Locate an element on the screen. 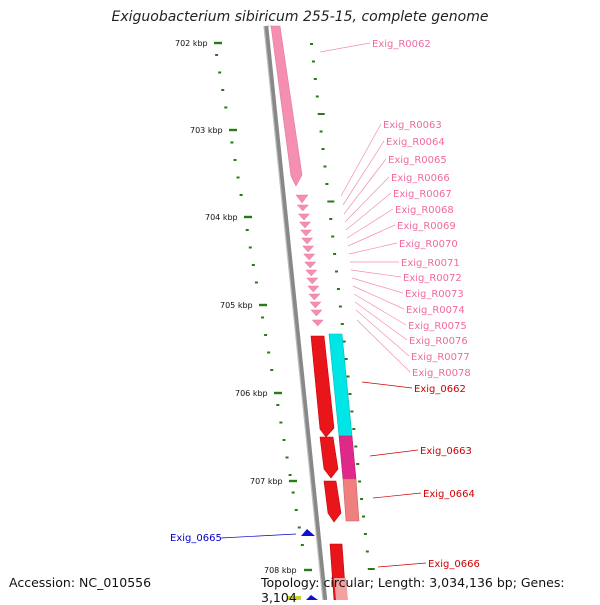 The width and height of the screenshot is (600, 605). rrna-label: Exig_R0063 is located at coordinates (412, 125).